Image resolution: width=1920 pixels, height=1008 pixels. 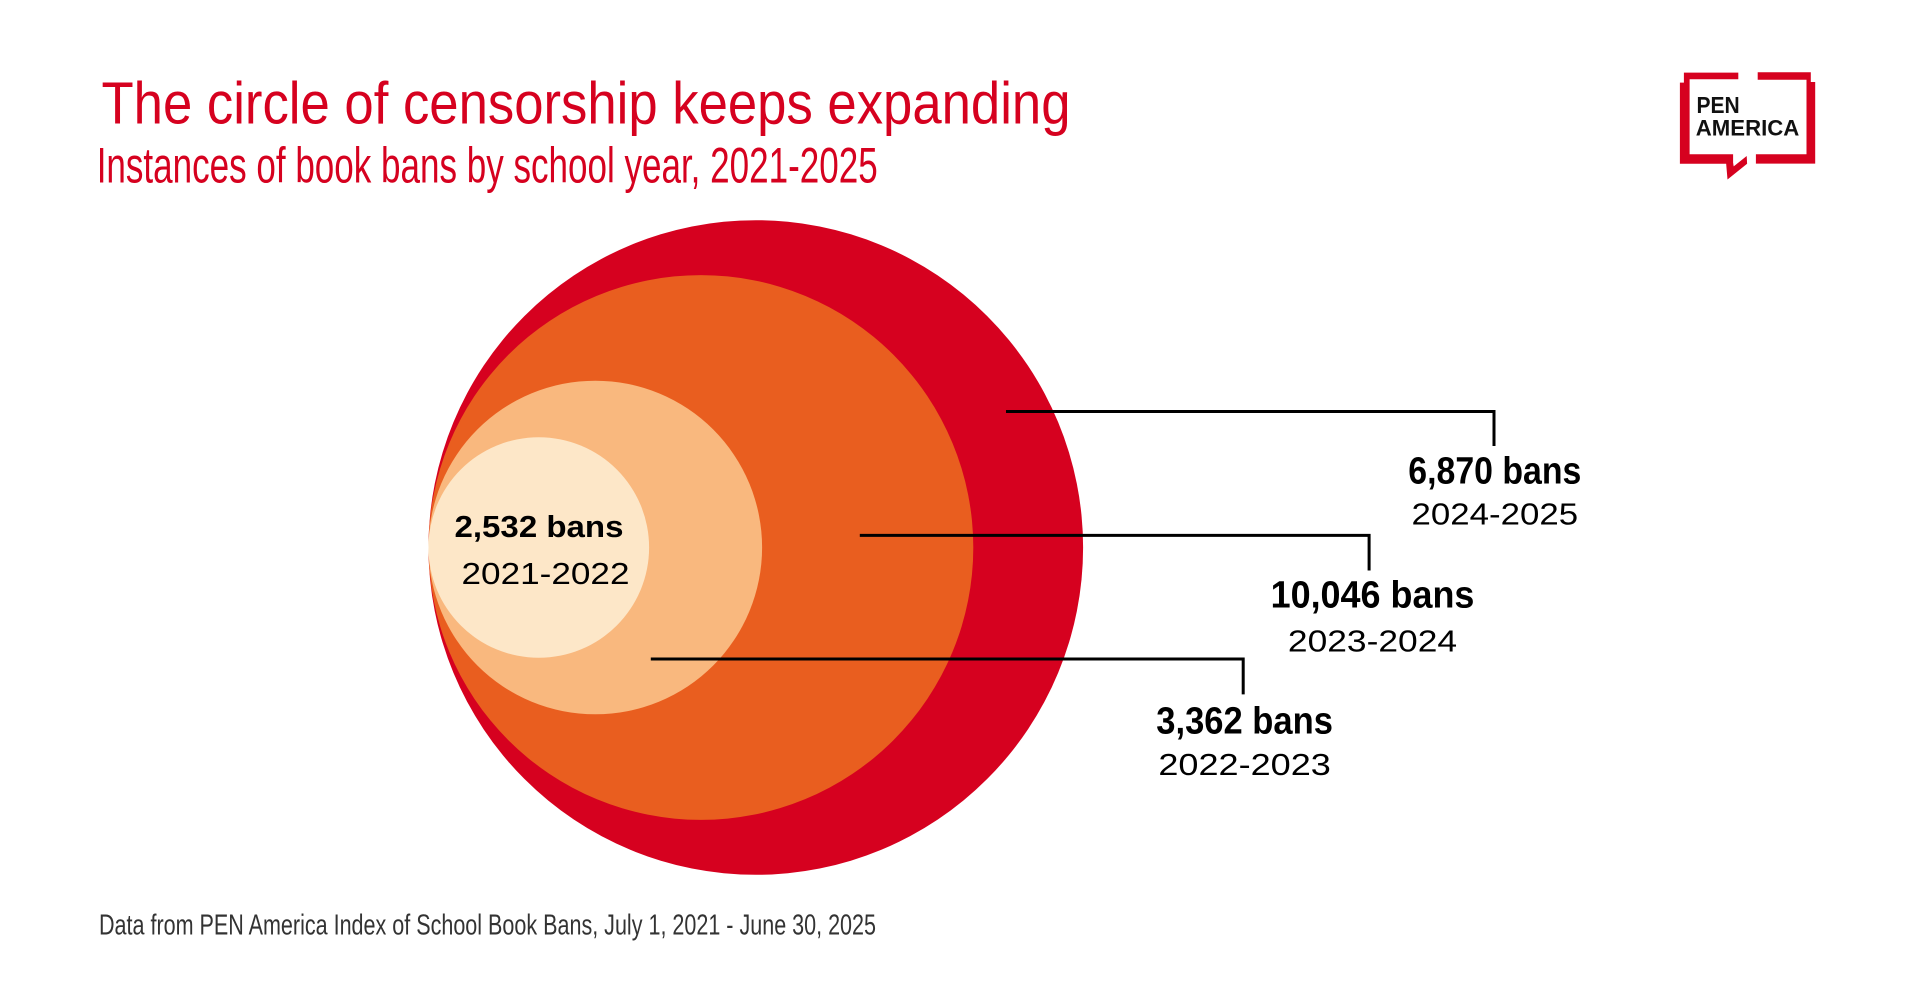 What do you see at coordinates (1372, 640) in the screenshot?
I see `svg-text: 2023-2024` at bounding box center [1372, 640].